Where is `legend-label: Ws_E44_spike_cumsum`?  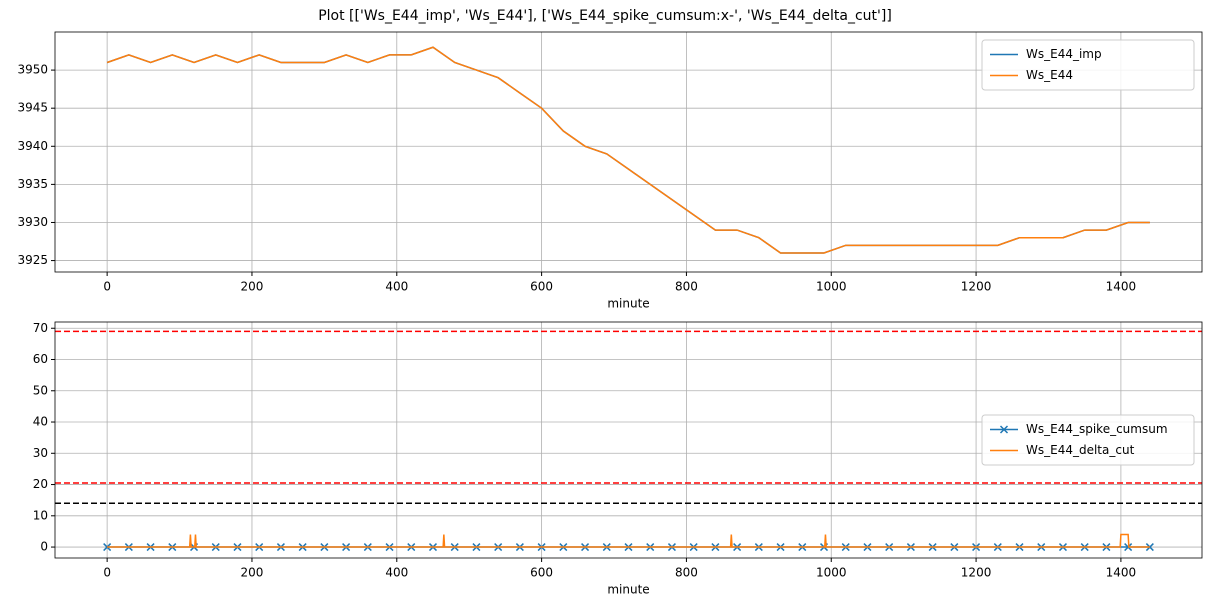 legend-label: Ws_E44_spike_cumsum is located at coordinates (1097, 429).